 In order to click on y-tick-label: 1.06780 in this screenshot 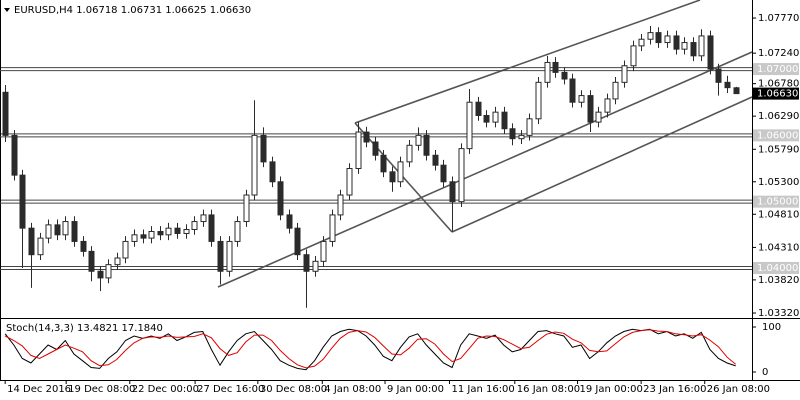, I will do `click(778, 84)`.